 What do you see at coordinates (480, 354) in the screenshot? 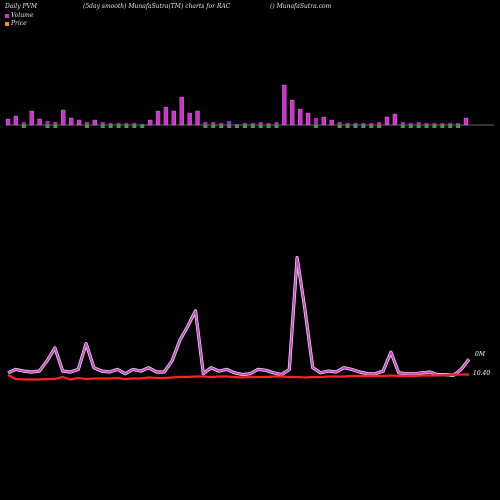
I see `volume-end-label: 0M` at bounding box center [480, 354].